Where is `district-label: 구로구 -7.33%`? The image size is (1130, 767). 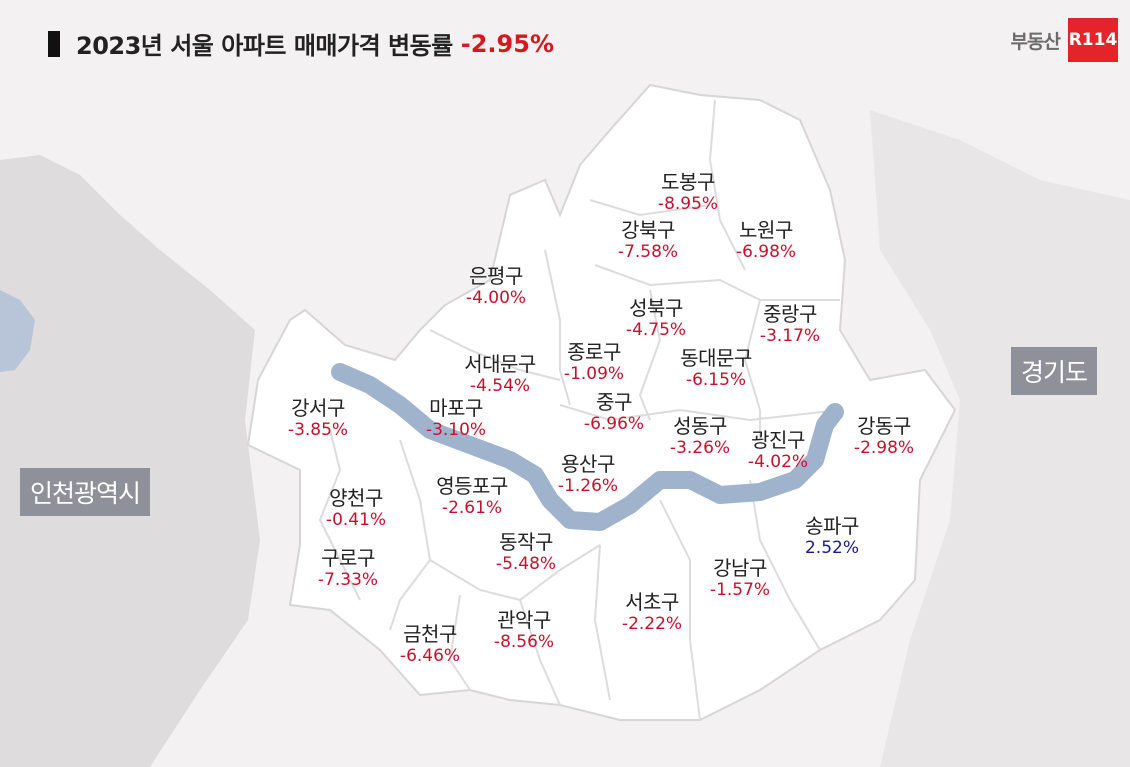 district-label: 구로구 -7.33% is located at coordinates (348, 568).